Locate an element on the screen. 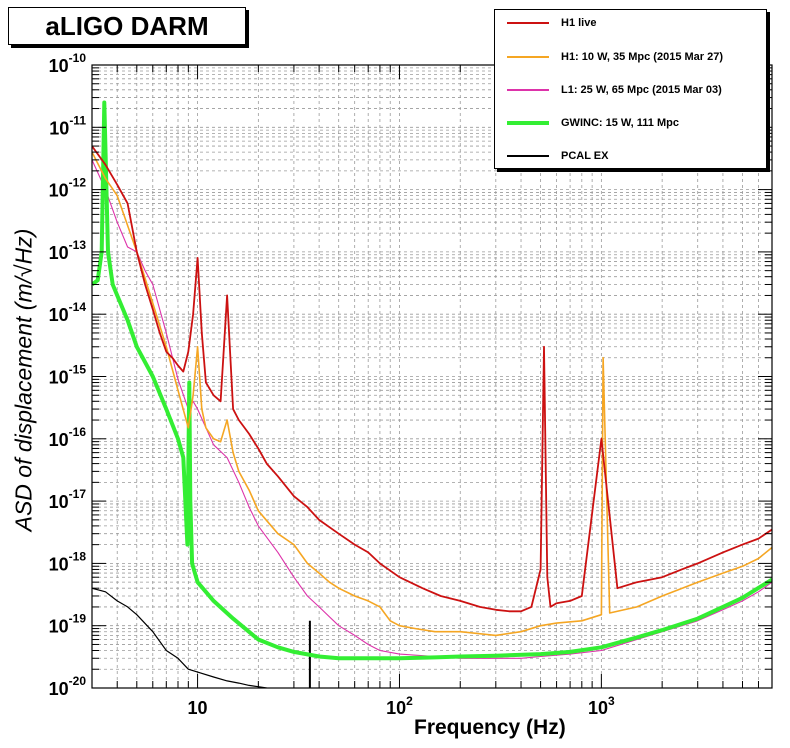  chart-title-box: aLIGO DARM is located at coordinates (127, 26).